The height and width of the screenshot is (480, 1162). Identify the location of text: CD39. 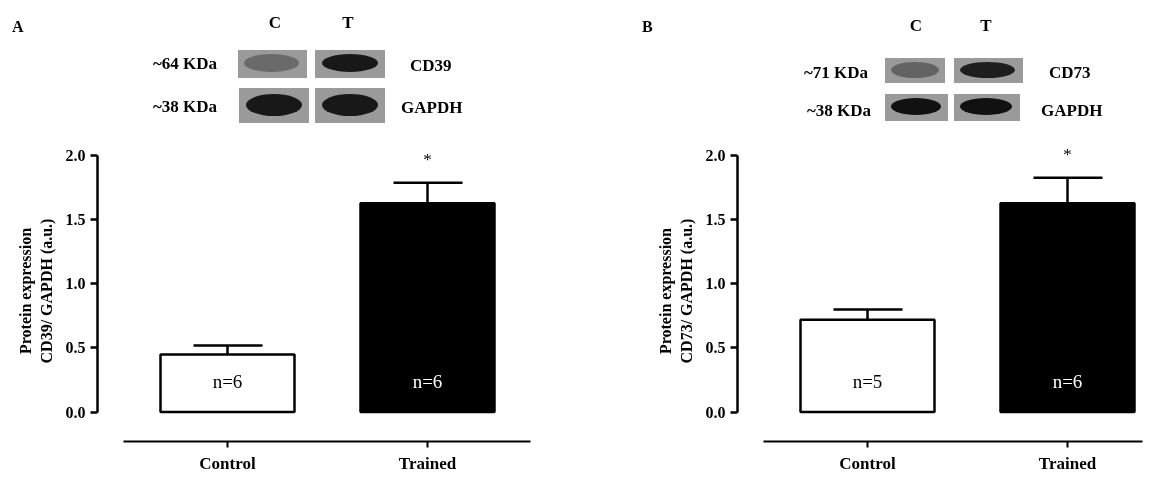
(431, 65).